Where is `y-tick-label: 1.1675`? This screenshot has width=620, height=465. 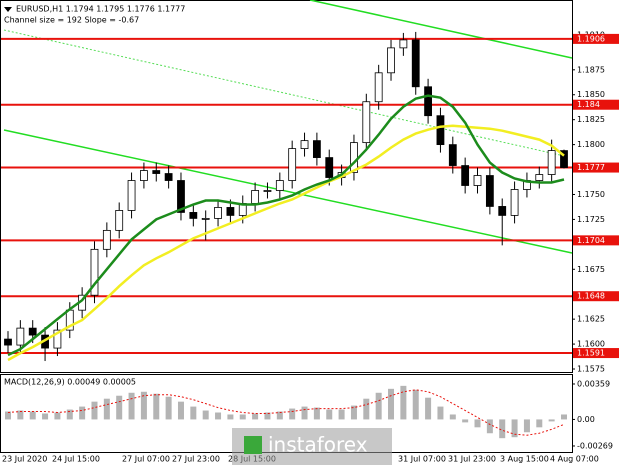 y-tick-label: 1.1675 is located at coordinates (591, 269).